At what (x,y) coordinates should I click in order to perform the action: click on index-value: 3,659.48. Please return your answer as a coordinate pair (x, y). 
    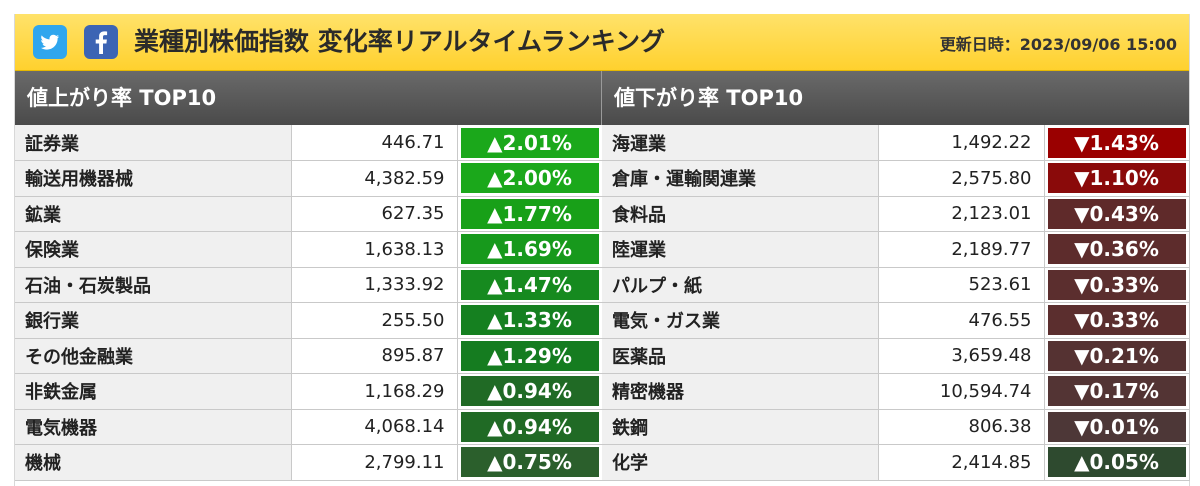
    Looking at the image, I should click on (961, 356).